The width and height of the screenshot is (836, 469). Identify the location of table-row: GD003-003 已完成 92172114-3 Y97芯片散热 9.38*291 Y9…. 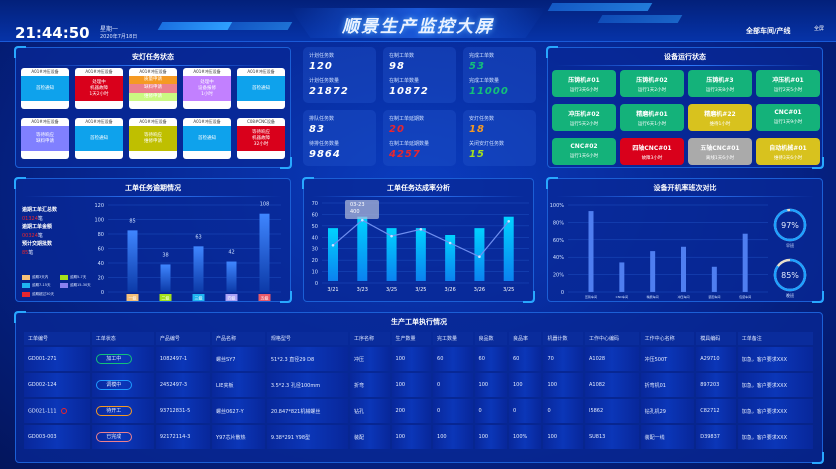
(418, 437).